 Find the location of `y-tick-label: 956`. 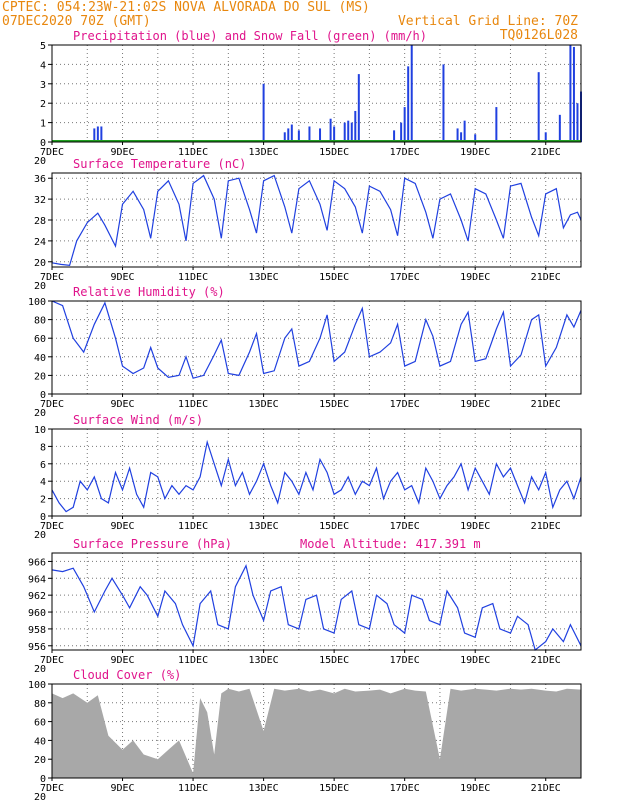

y-tick-label: 956 is located at coordinates (37, 647).